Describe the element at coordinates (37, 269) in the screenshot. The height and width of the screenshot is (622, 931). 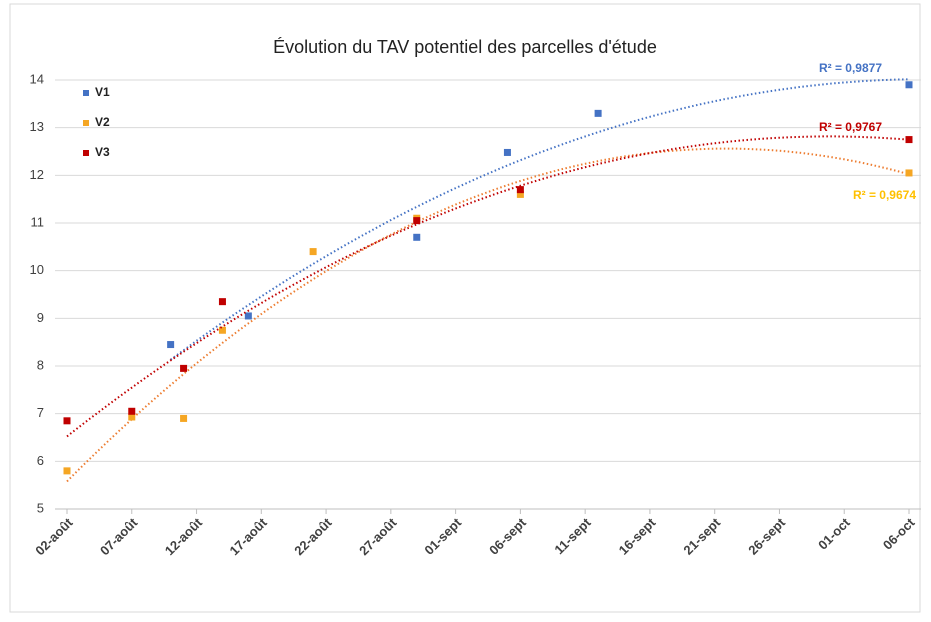
I see `y-tick-label: 10` at that location.